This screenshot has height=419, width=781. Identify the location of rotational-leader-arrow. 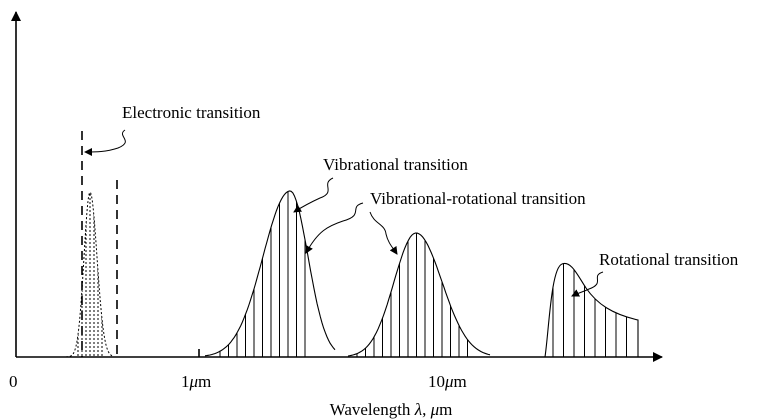
(587, 284).